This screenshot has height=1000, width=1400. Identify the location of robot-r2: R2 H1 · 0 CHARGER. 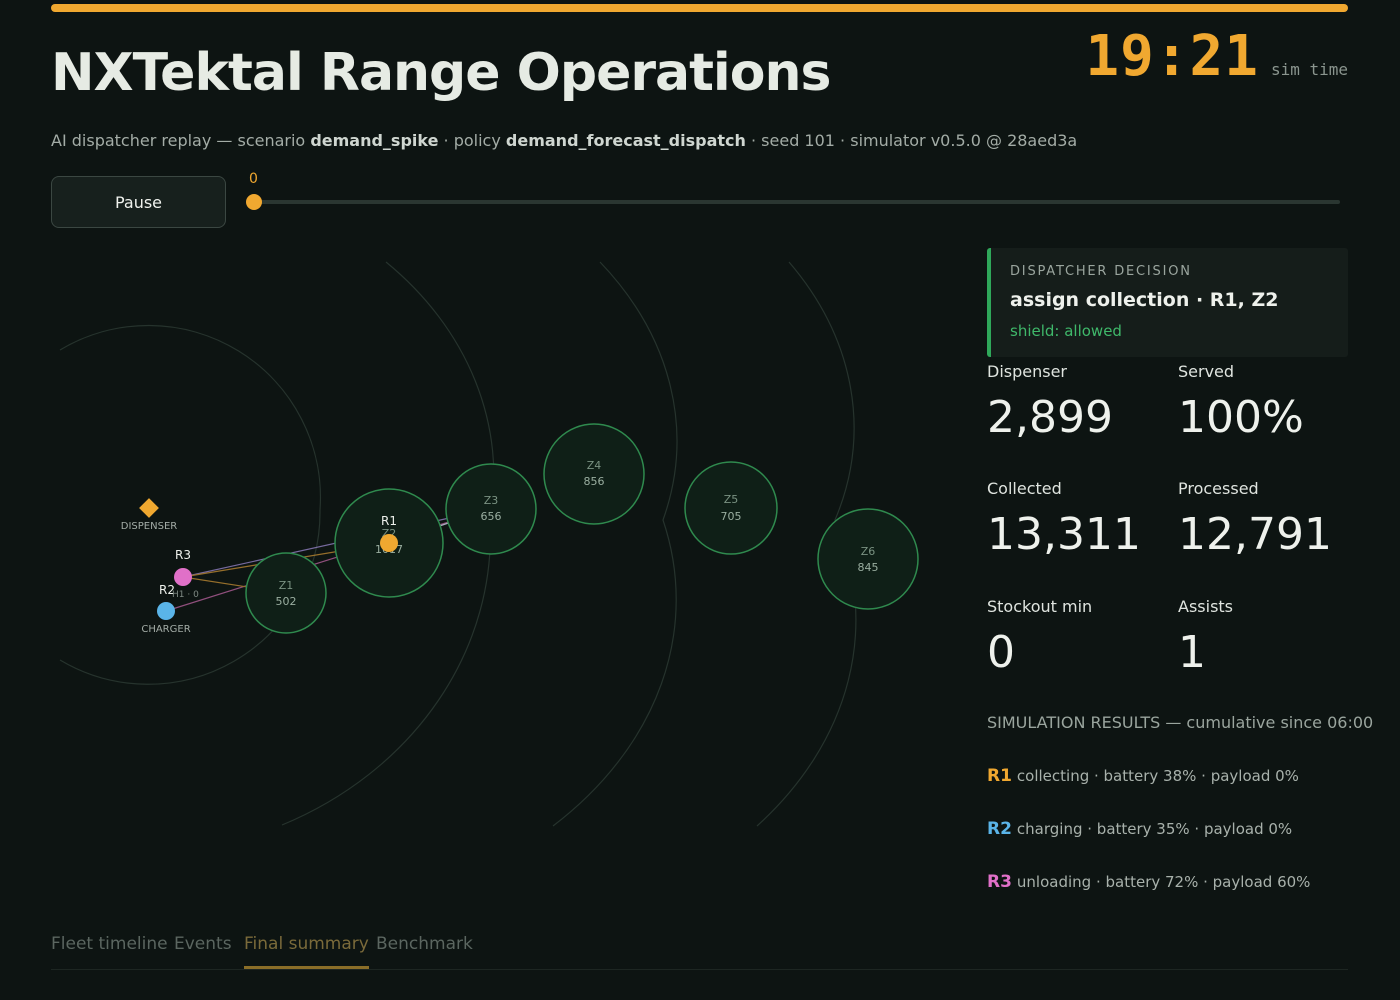
(170, 609).